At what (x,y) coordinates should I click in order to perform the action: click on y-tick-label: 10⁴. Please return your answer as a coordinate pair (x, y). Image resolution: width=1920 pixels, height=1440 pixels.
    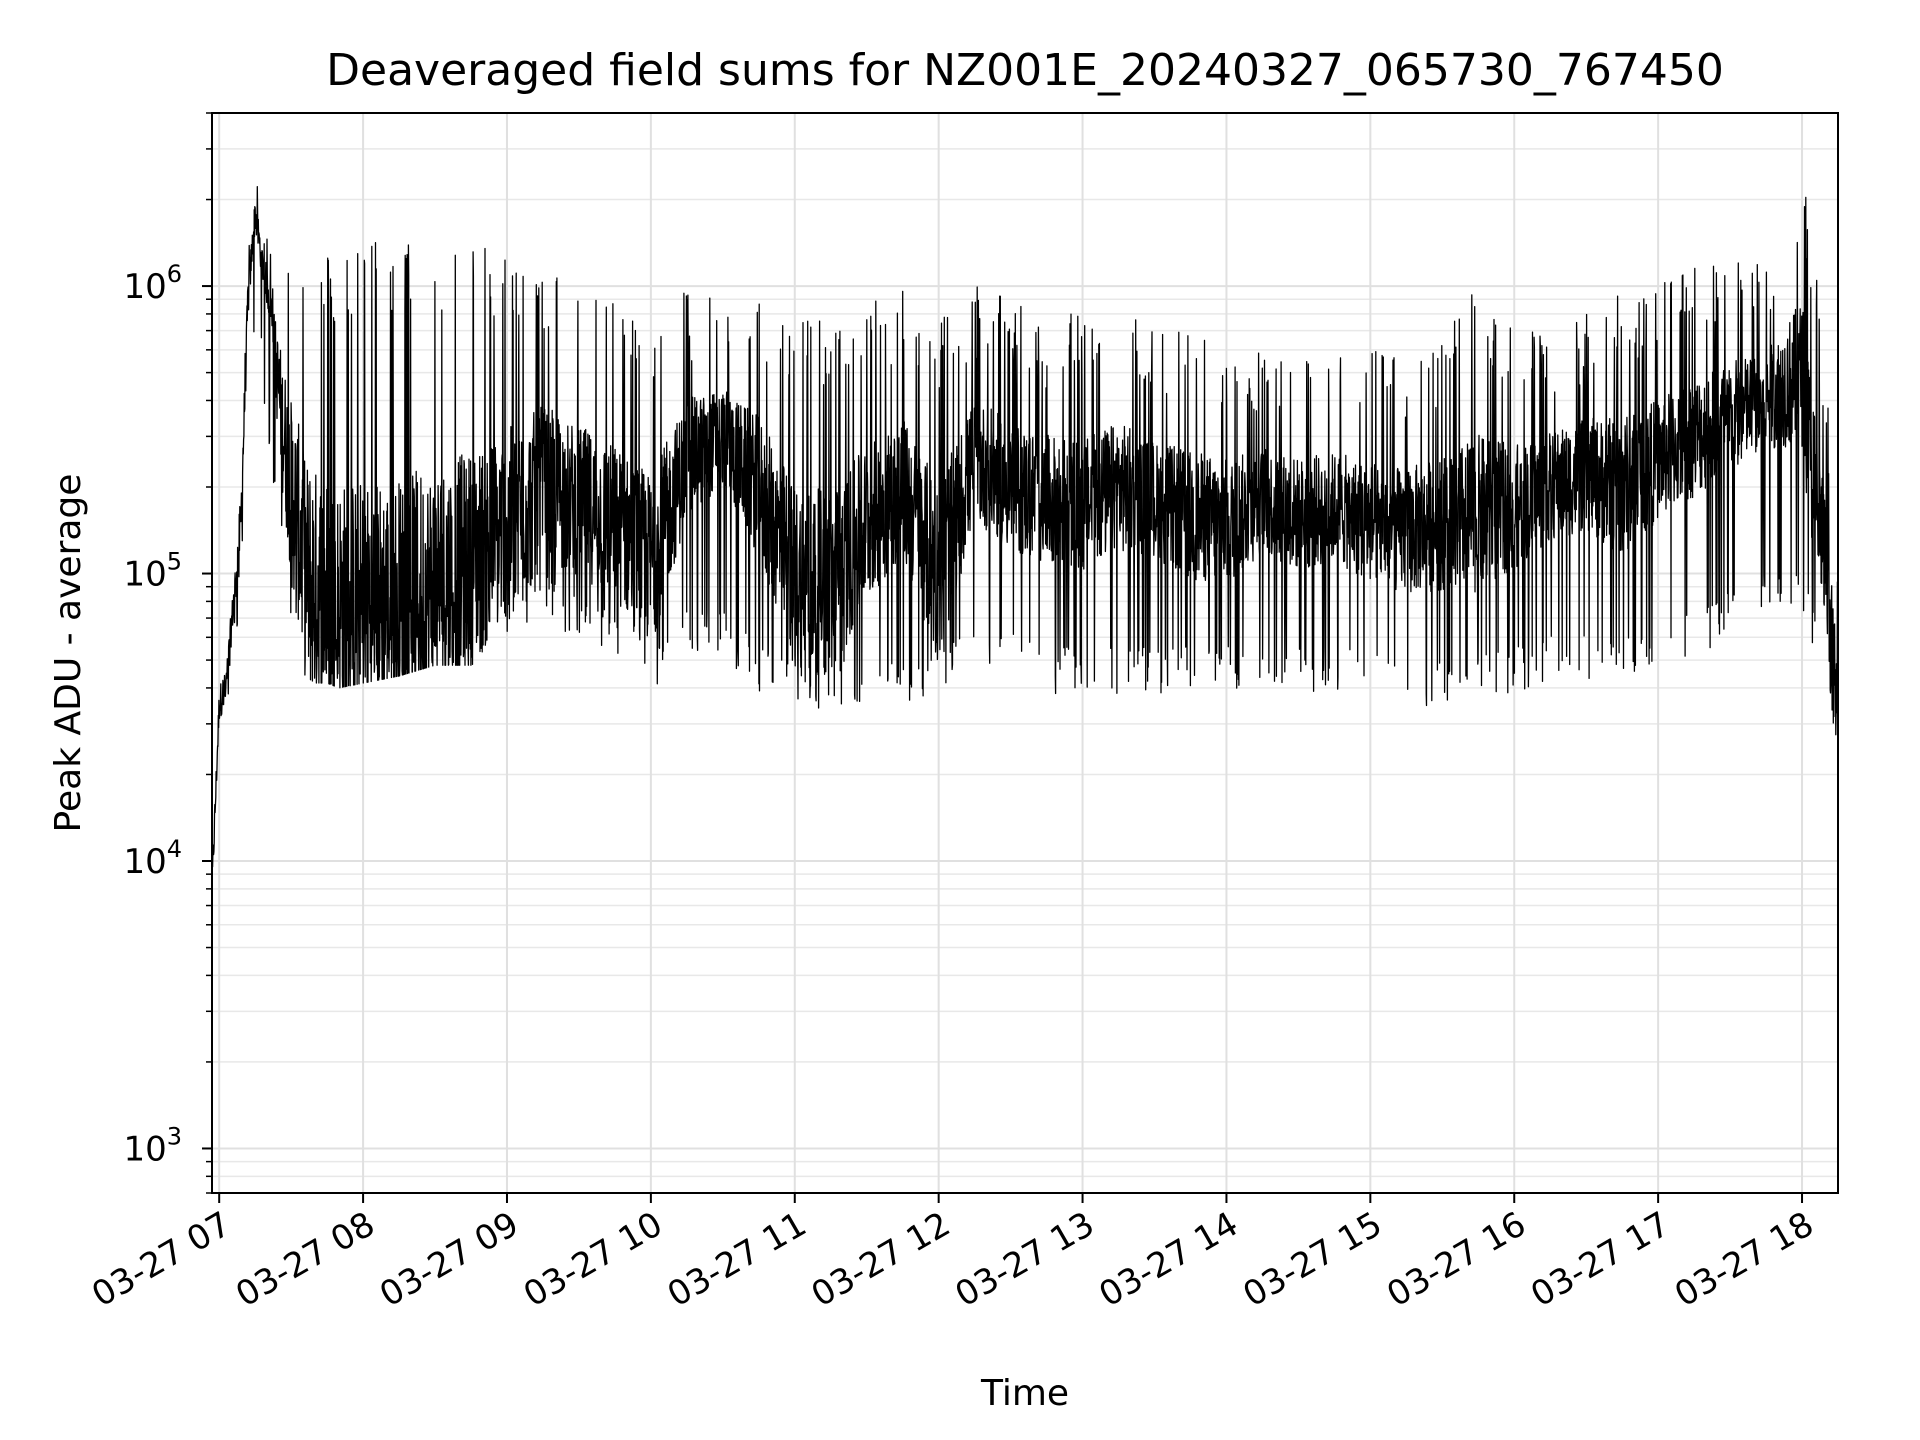
    Looking at the image, I should click on (152, 858).